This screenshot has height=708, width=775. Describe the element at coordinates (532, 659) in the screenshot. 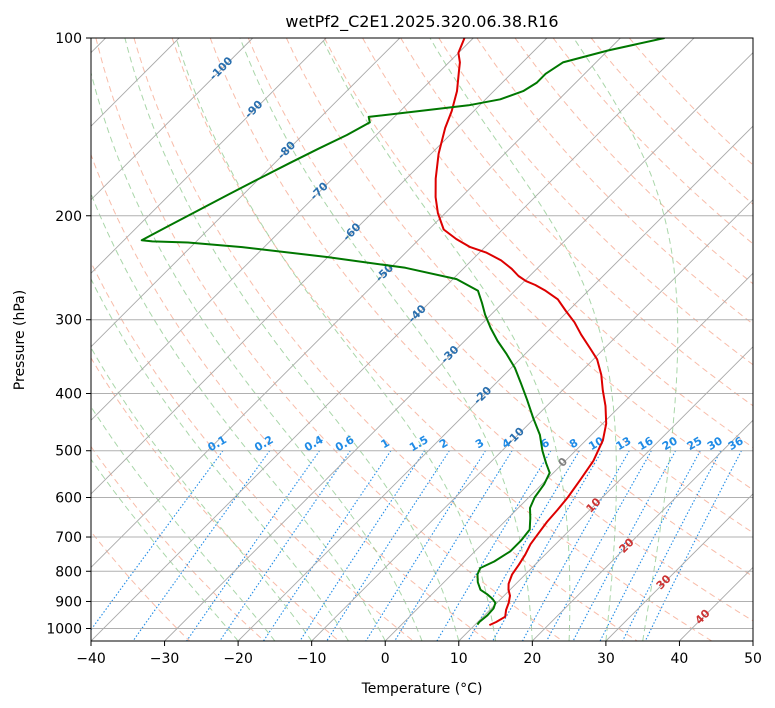

I see `x-tick-label: 20` at that location.